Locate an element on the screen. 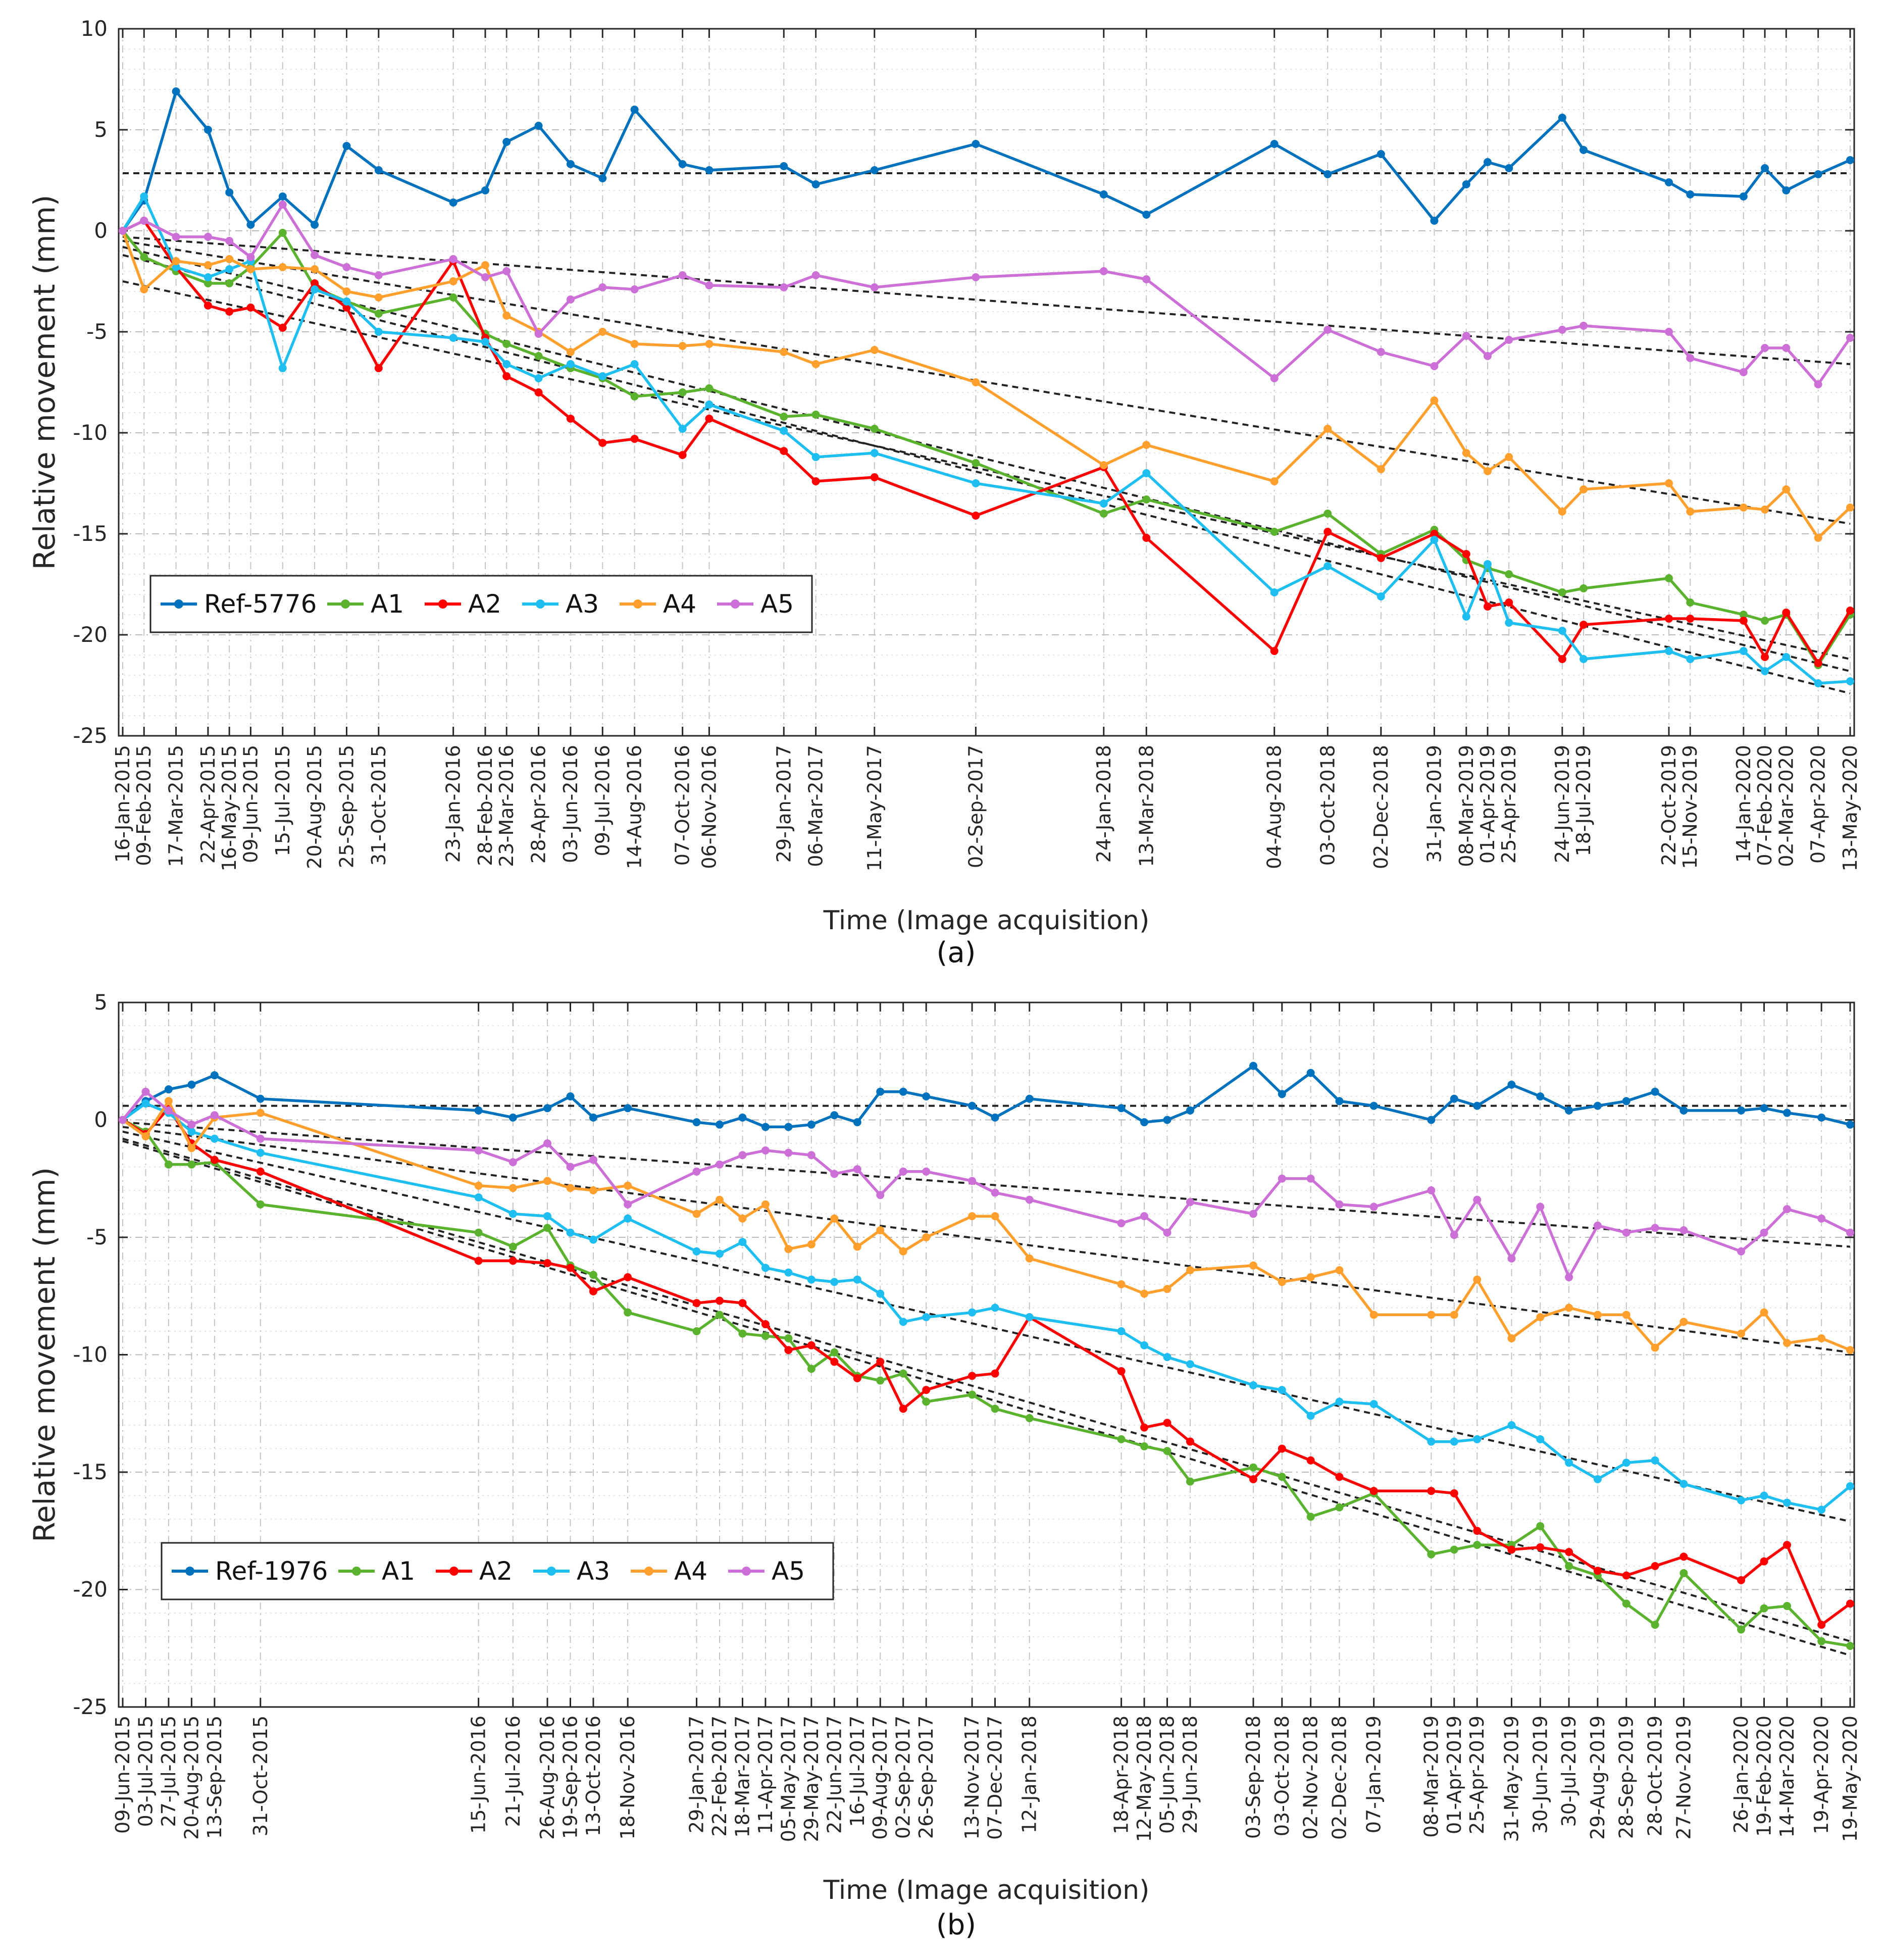 This screenshot has width=1885, height=1960. x-tick-label: 28-Sep-2019 is located at coordinates (1626, 1777).